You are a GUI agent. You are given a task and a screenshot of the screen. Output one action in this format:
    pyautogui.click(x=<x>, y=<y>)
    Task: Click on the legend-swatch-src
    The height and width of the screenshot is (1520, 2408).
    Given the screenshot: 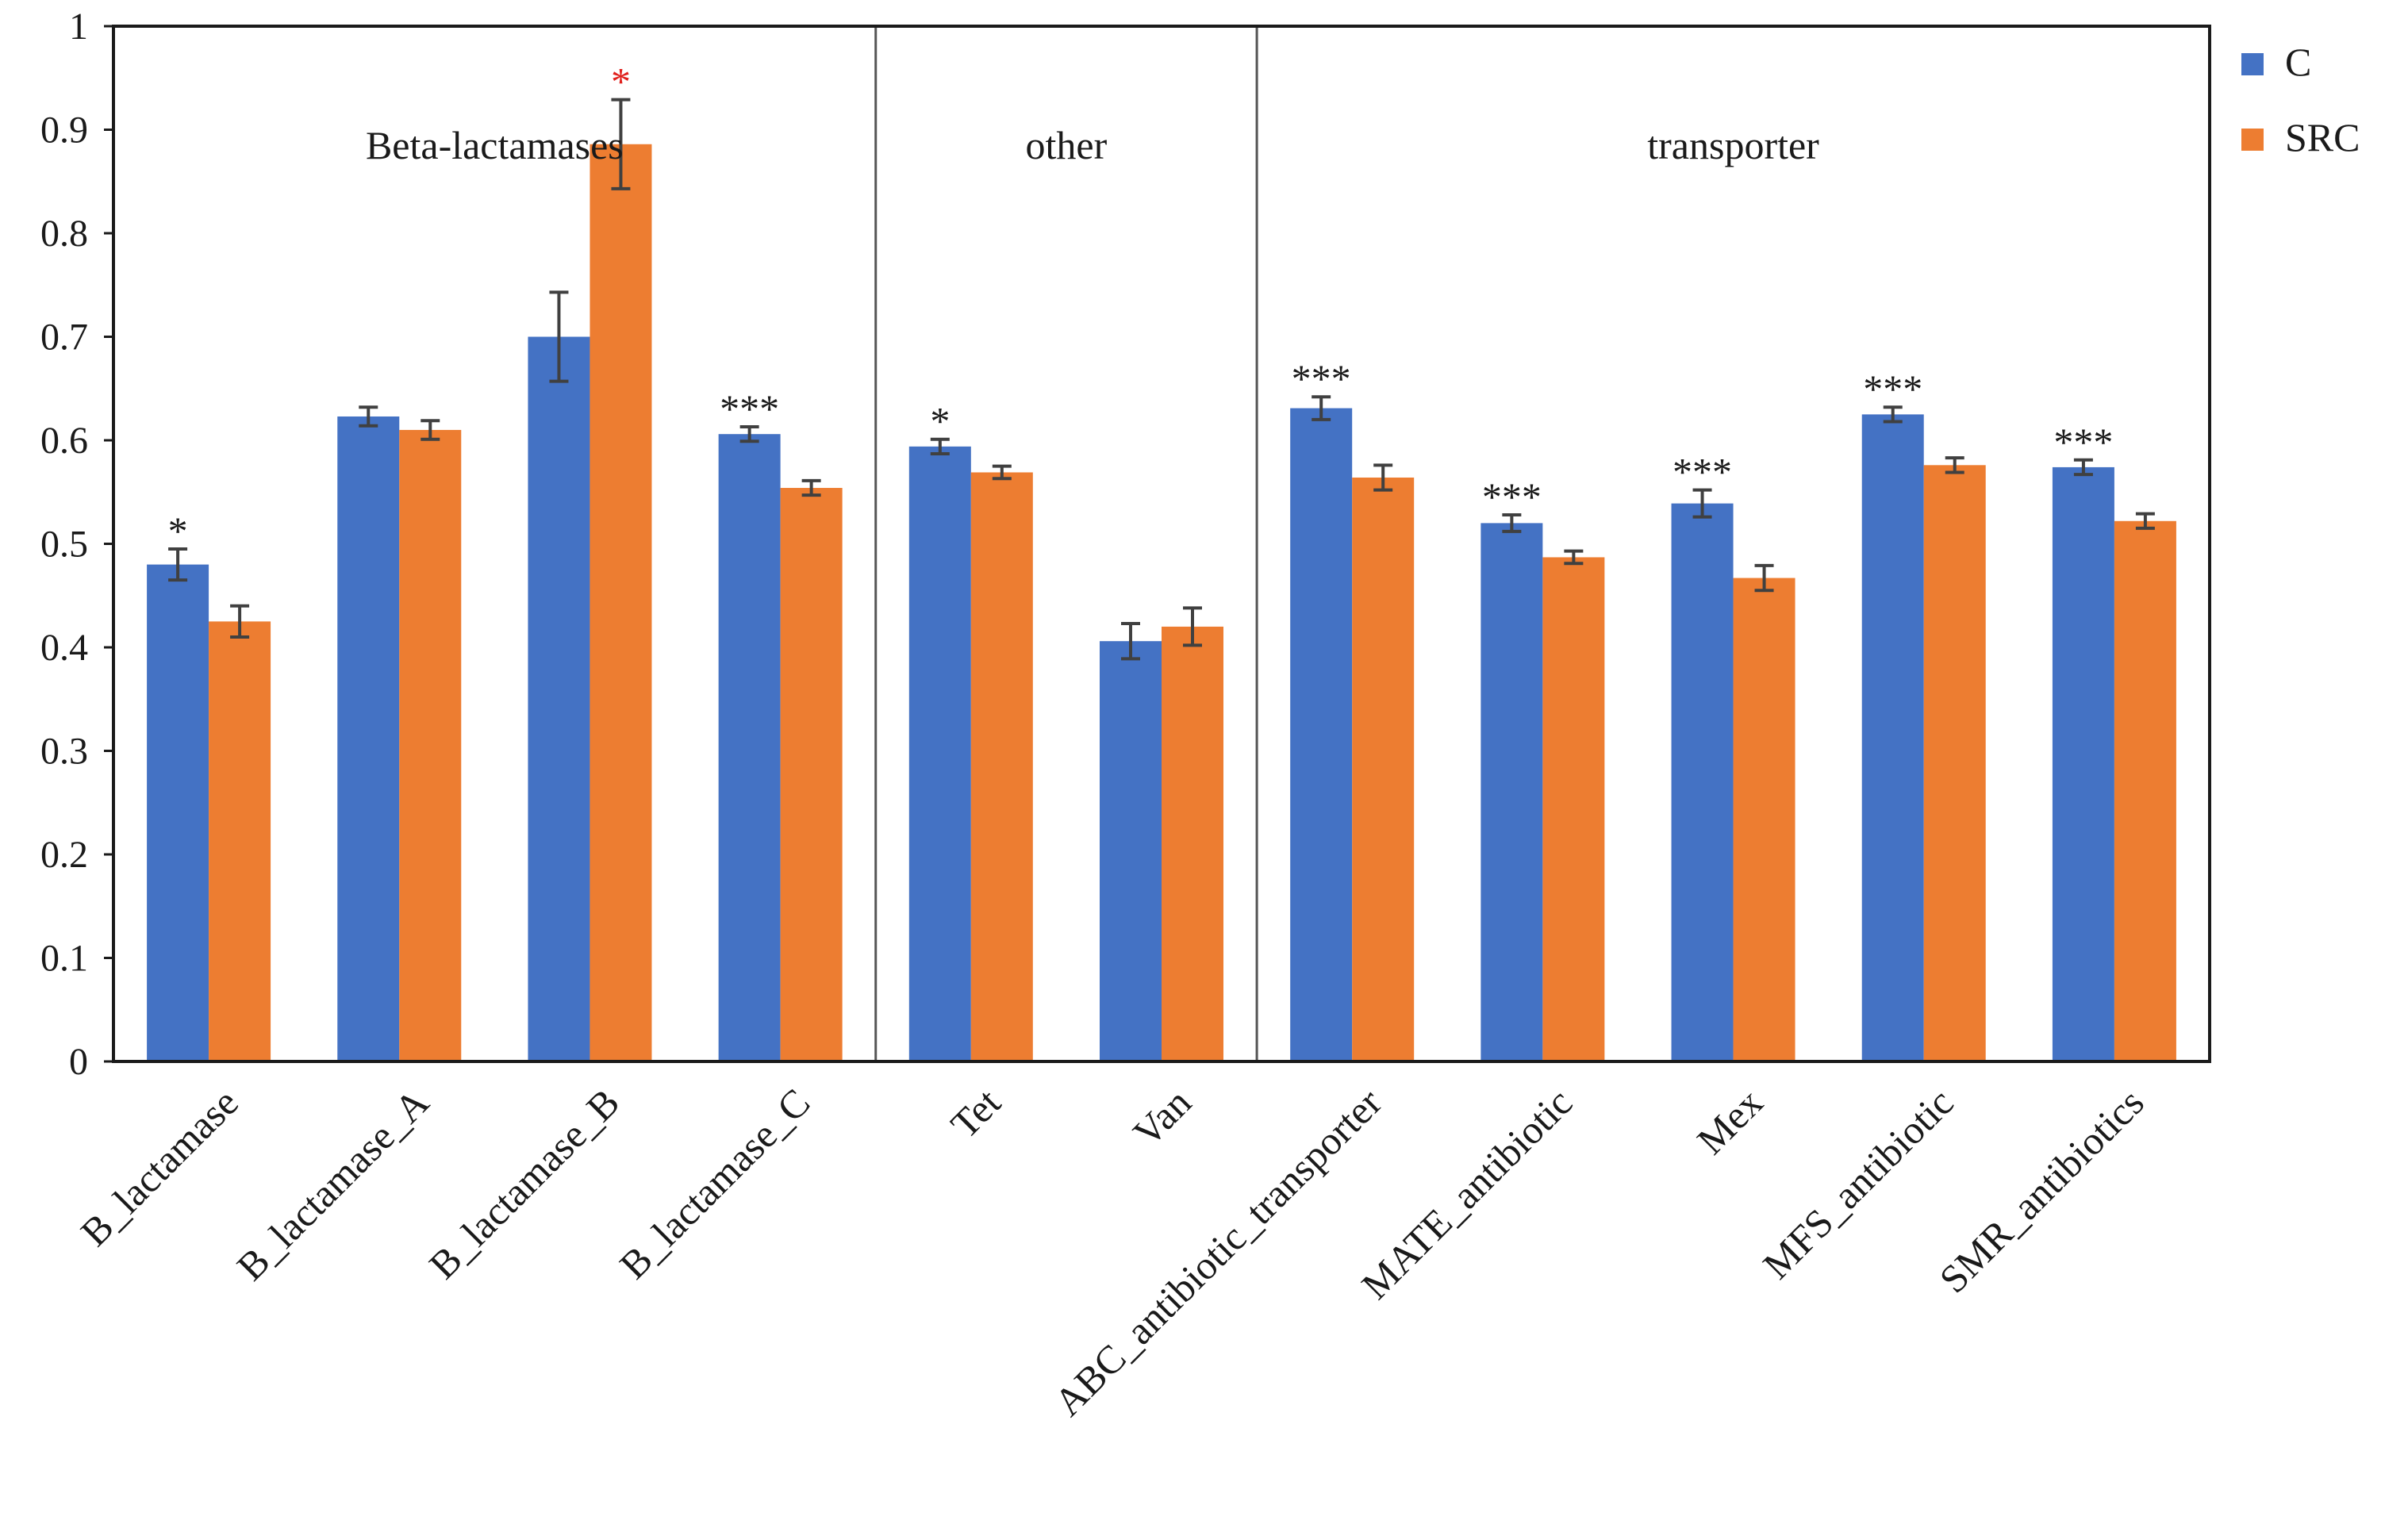 What is the action you would take?
    pyautogui.click(x=2252, y=140)
    